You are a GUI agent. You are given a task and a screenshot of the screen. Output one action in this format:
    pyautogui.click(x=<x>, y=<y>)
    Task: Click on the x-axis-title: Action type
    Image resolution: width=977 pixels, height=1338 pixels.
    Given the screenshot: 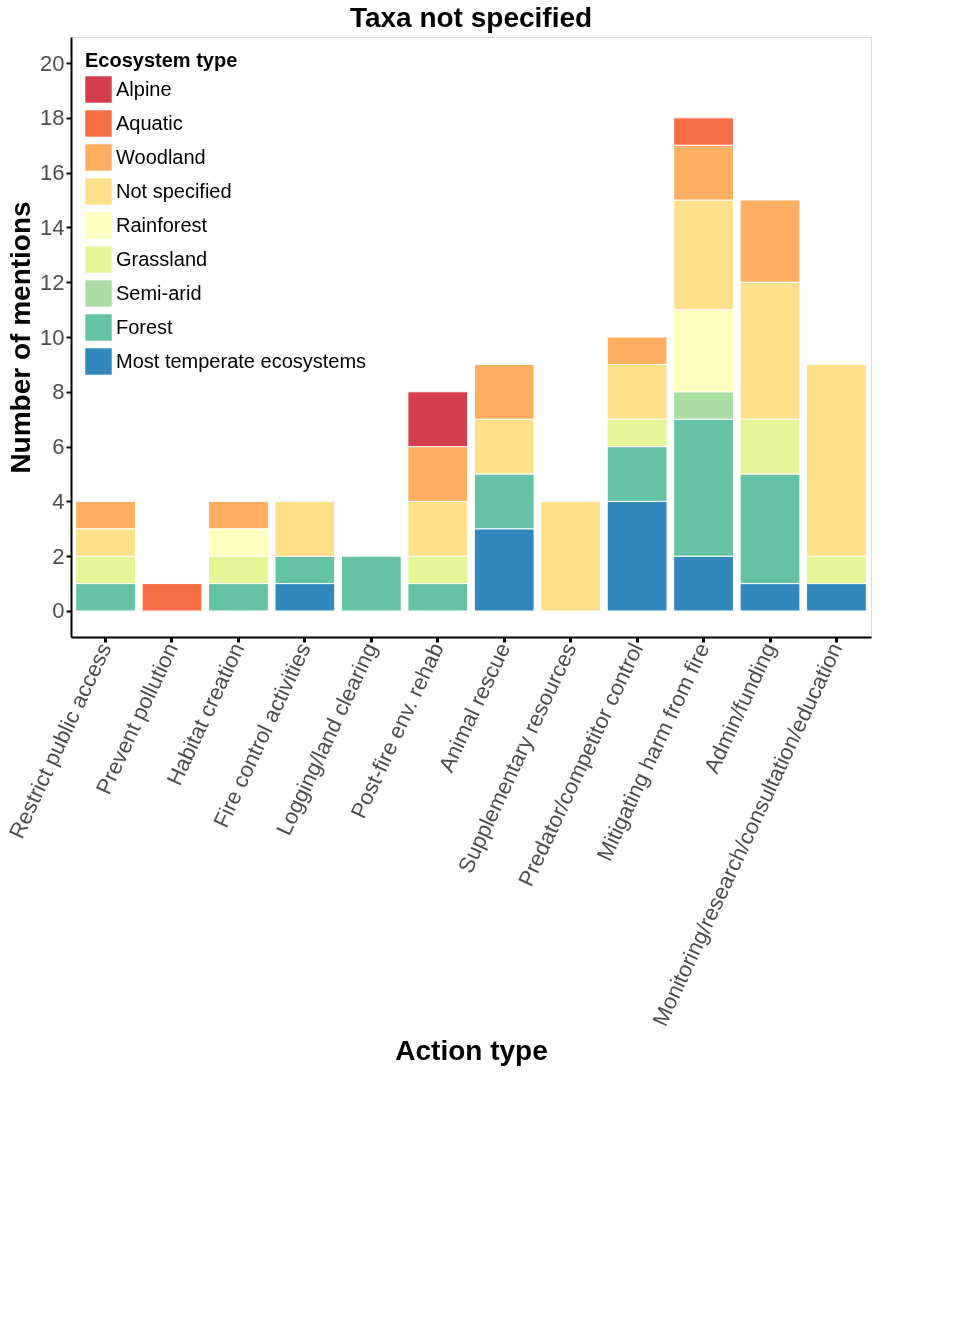 What is the action you would take?
    pyautogui.click(x=471, y=1050)
    